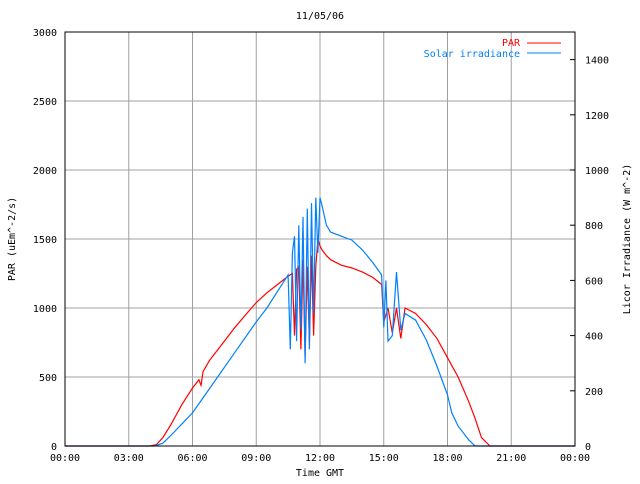 This screenshot has width=640, height=484. I want to click on x-tick-label: 06:00, so click(192, 458).